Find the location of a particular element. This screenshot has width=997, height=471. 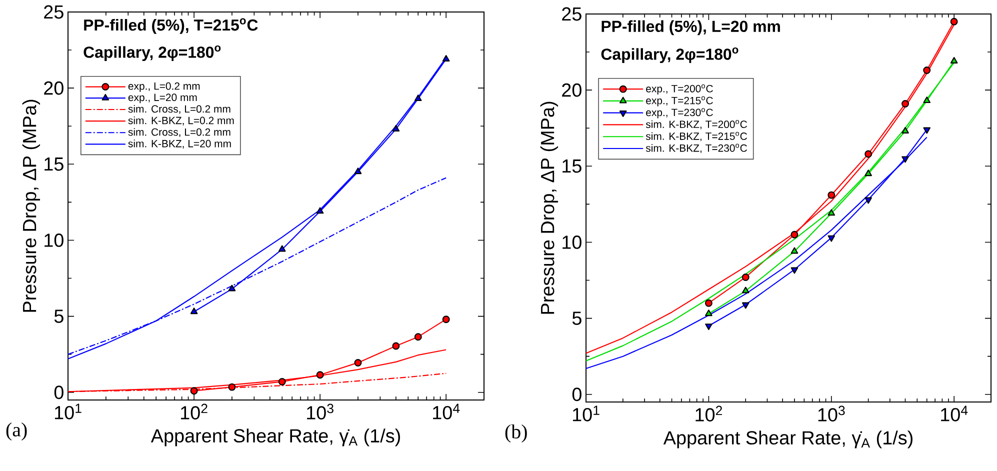

legend-label: sim. K-BKZ, T=230$^{o}$C is located at coordinates (696, 149).